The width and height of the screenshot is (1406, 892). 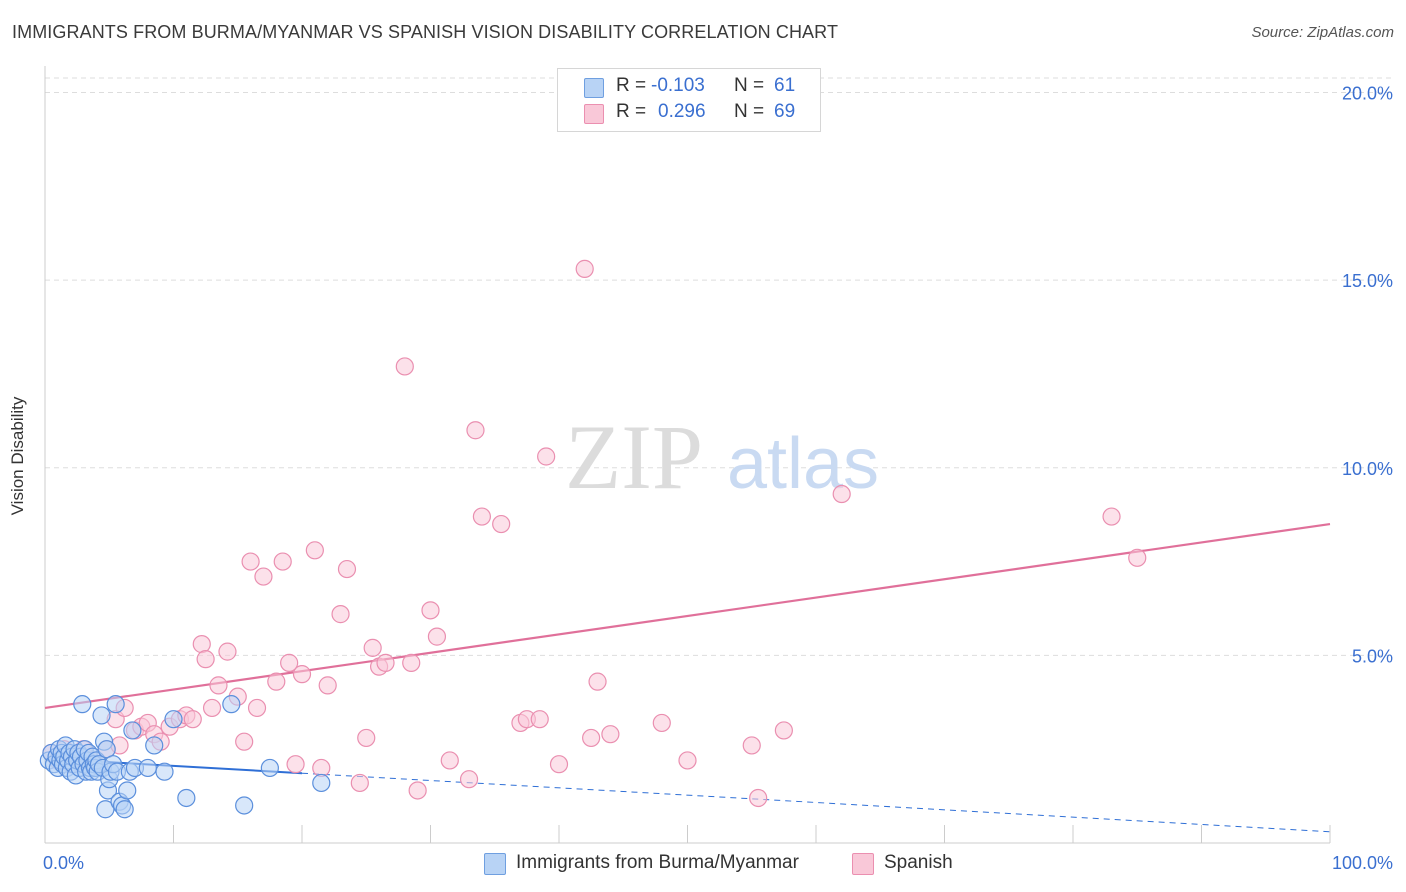 What do you see at coordinates (1372, 656) in the screenshot?
I see `y-tick-label: 5.0%` at bounding box center [1372, 656].